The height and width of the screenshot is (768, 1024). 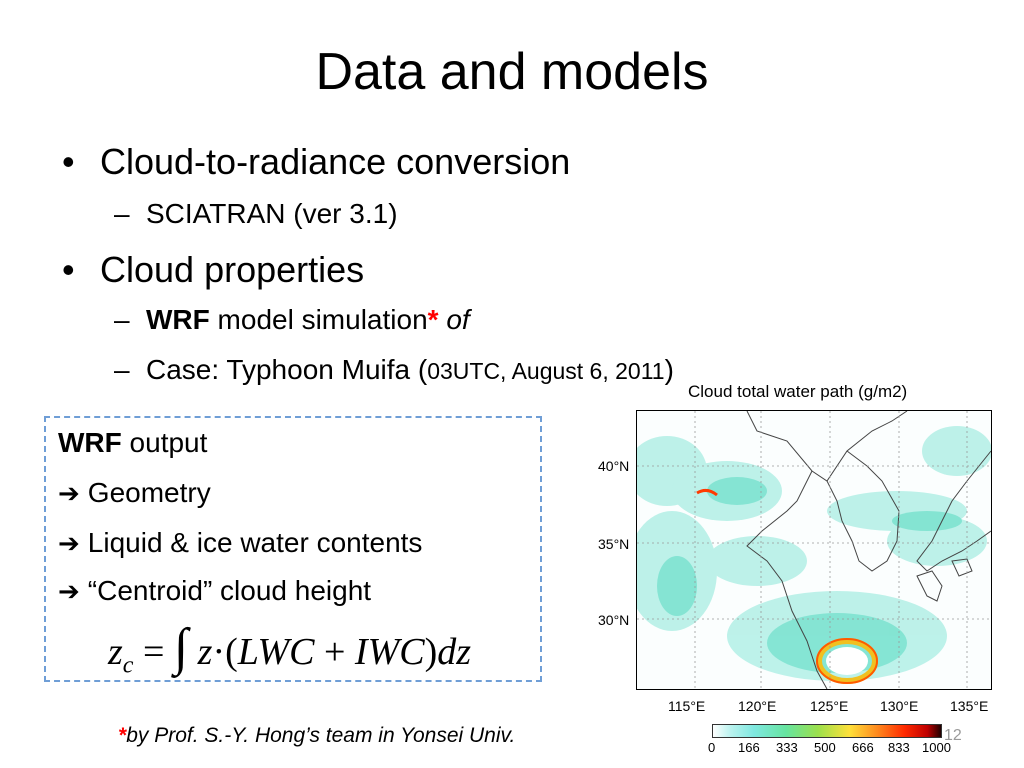 What do you see at coordinates (433, 319) in the screenshot?
I see `asterisk: *` at bounding box center [433, 319].